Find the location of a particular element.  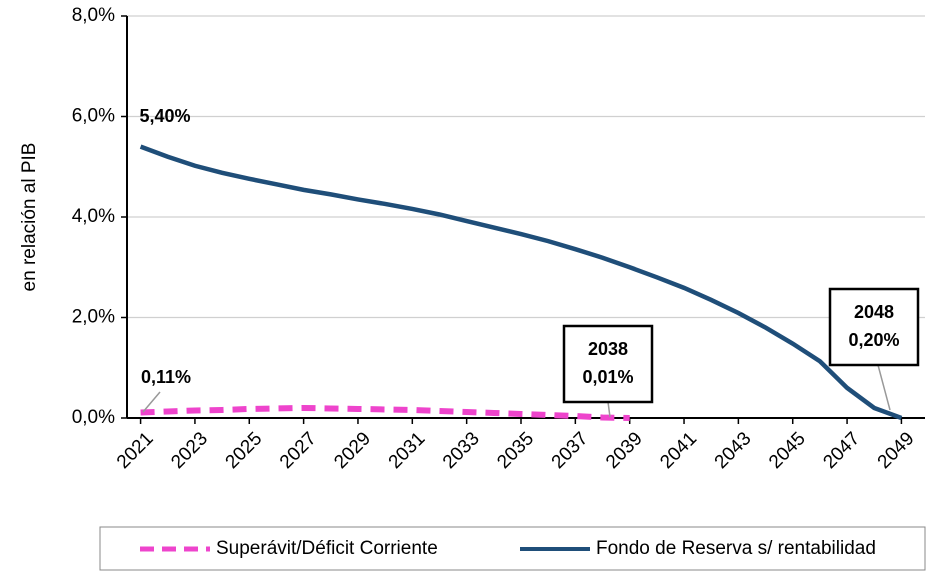

y-tick-label: 0,0% is located at coordinates (93, 417).